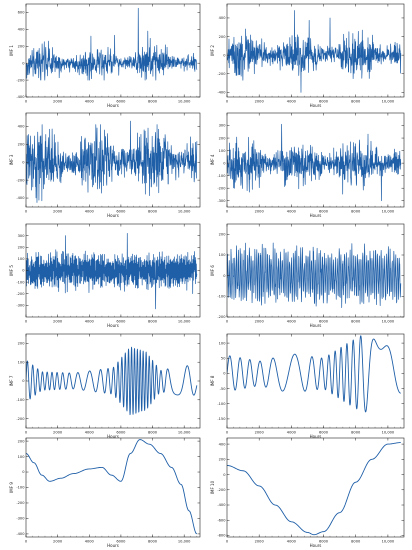 Image resolution: width=412 pixels, height=550 pixels. What do you see at coordinates (20, 519) in the screenshot?
I see `y-tick-label: -300` at bounding box center [20, 519].